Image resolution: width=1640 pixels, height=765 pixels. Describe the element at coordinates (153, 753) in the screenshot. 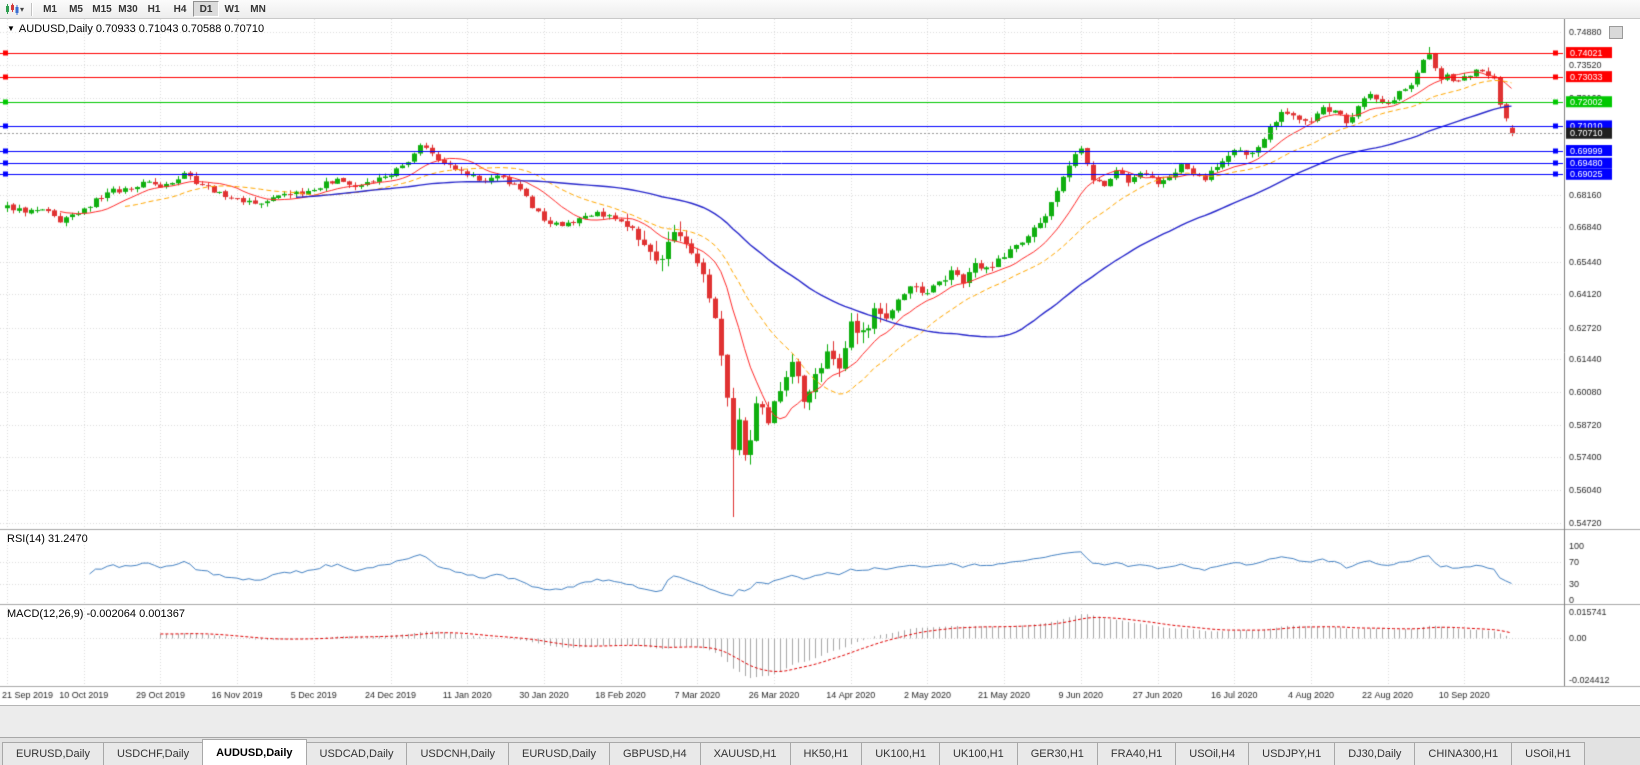

I see `chart-tab-usdchf-daily: USDCHF,Daily` at that location.